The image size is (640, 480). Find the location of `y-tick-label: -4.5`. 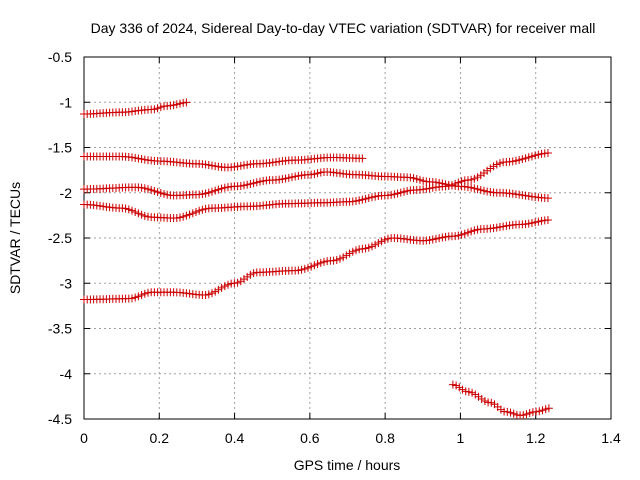

y-tick-label: -4.5 is located at coordinates (60, 419).